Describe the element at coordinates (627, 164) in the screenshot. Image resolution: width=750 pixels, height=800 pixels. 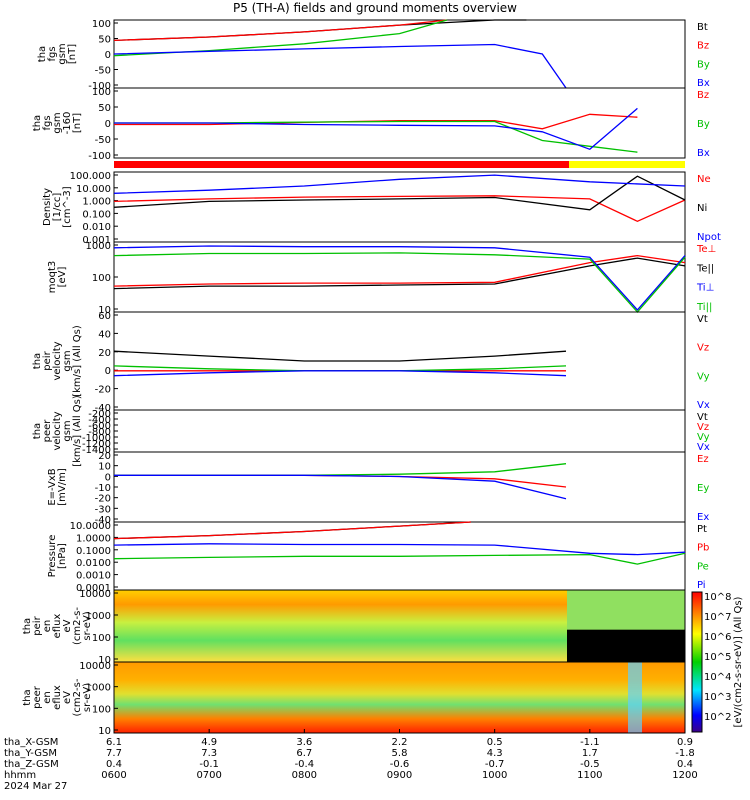
I see `region-bar-yellow` at that location.